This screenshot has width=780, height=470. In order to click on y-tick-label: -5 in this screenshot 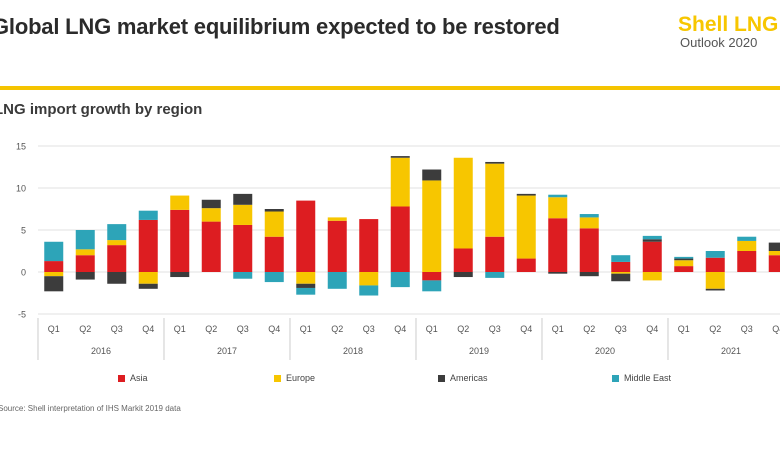, I will do `click(22, 315)`.